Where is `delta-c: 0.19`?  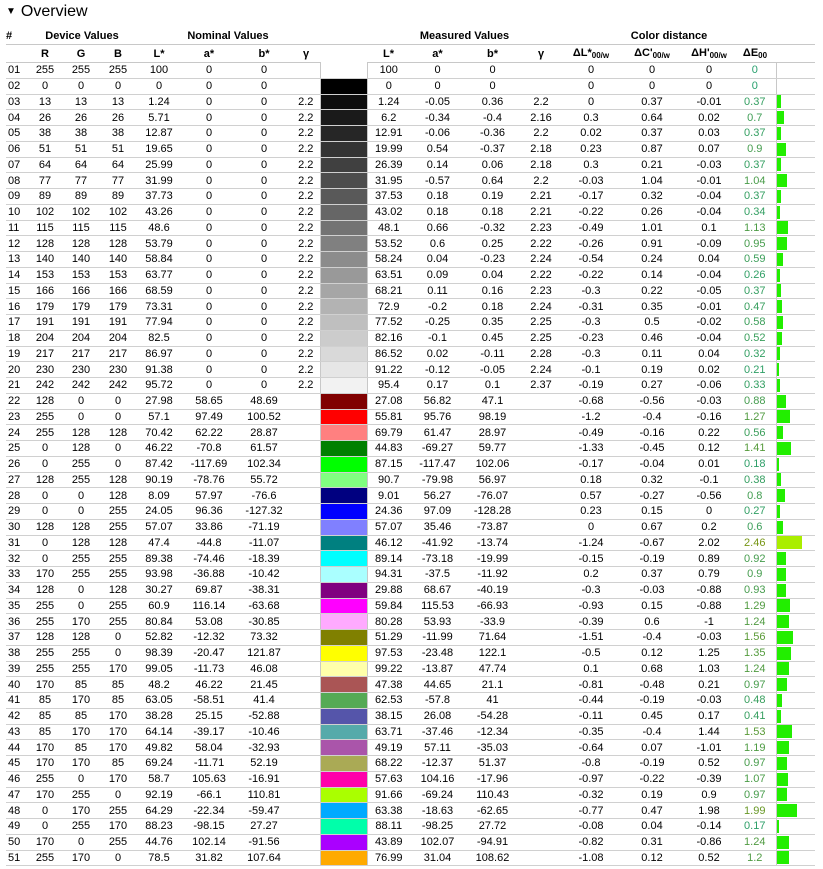
delta-c: 0.19 is located at coordinates (652, 369).